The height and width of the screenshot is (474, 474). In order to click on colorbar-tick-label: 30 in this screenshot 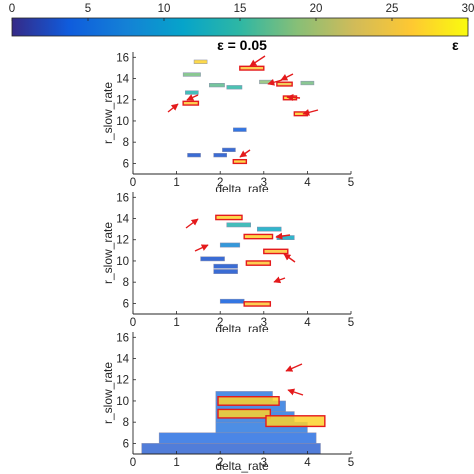, I will do `click(468, 9)`.